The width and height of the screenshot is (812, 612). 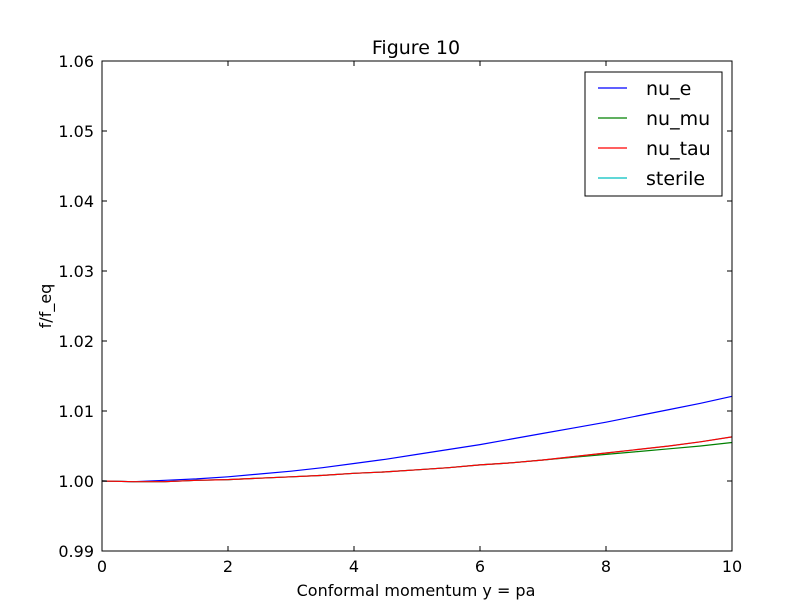 What do you see at coordinates (417, 459) in the screenshot?
I see `series-line-nu-tau` at bounding box center [417, 459].